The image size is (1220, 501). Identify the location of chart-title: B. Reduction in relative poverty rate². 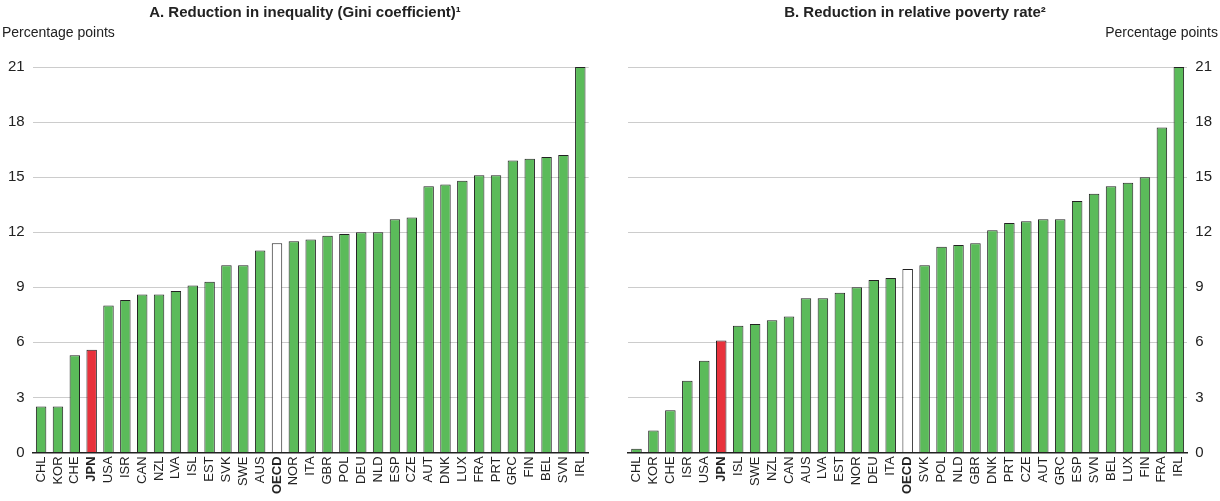
(915, 11).